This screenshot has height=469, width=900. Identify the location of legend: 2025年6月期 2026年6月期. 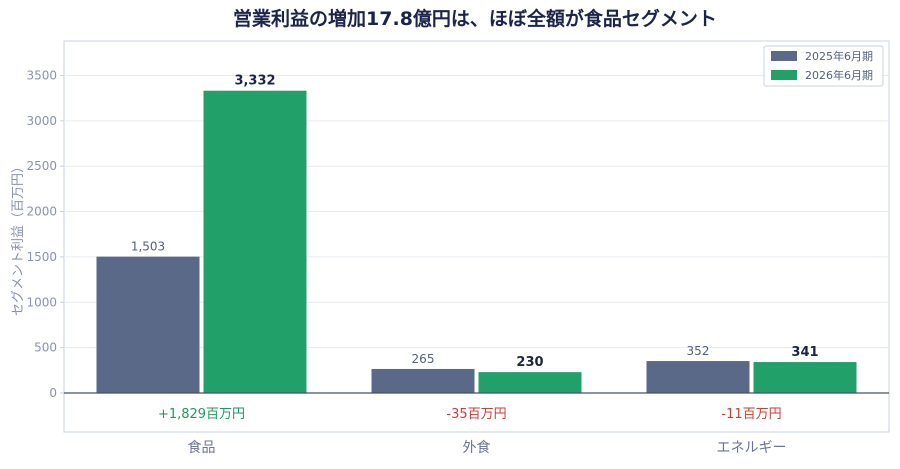
(823, 66).